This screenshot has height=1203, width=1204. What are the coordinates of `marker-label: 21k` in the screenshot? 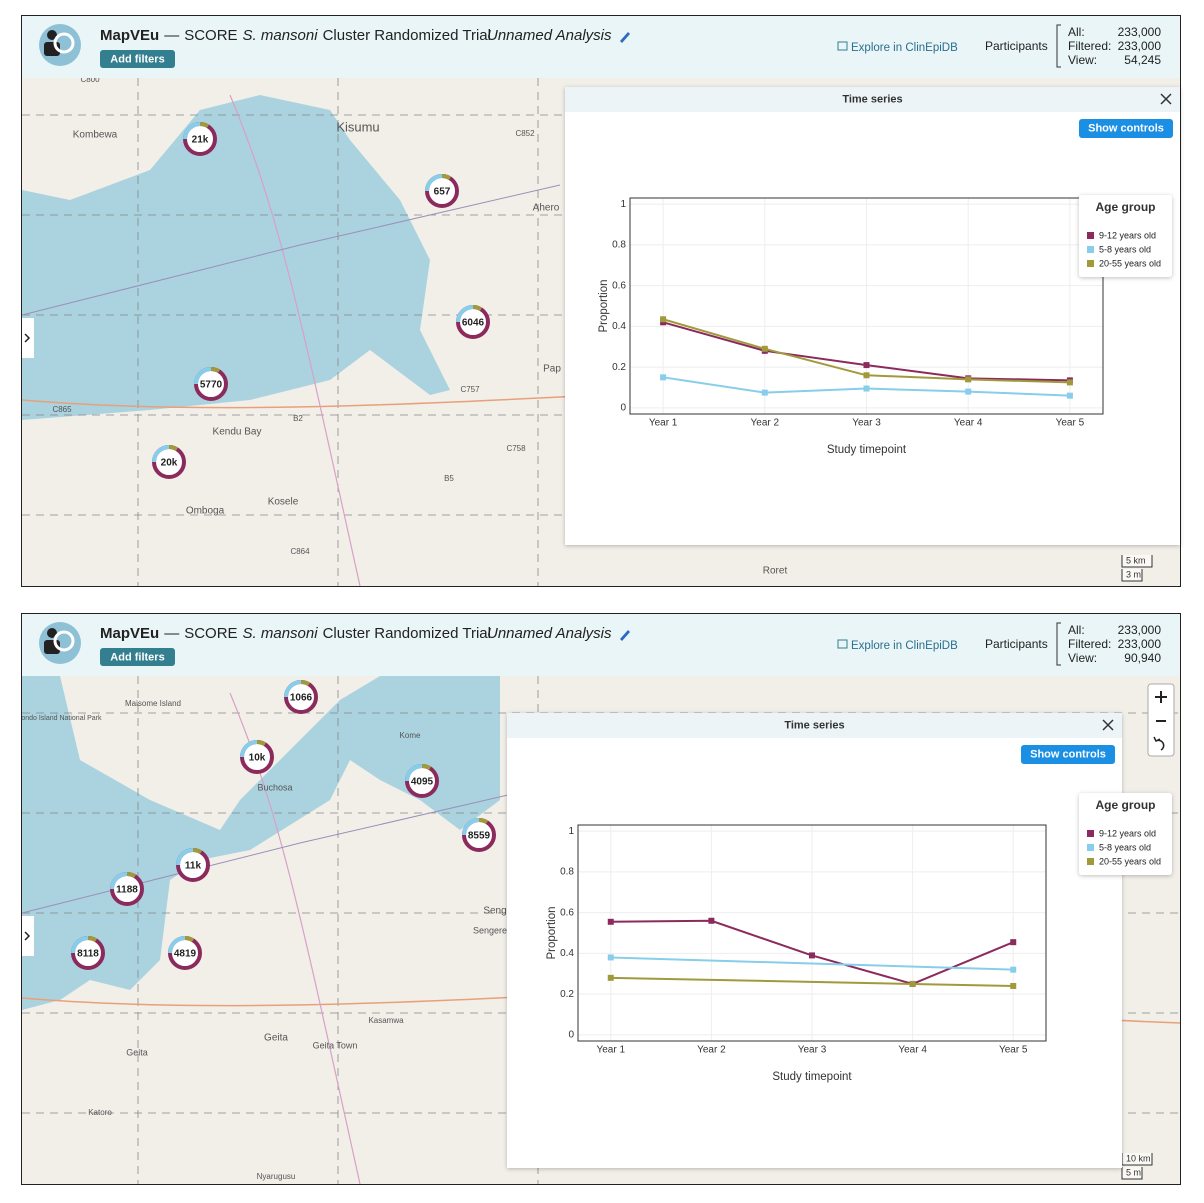 It's located at (200, 140).